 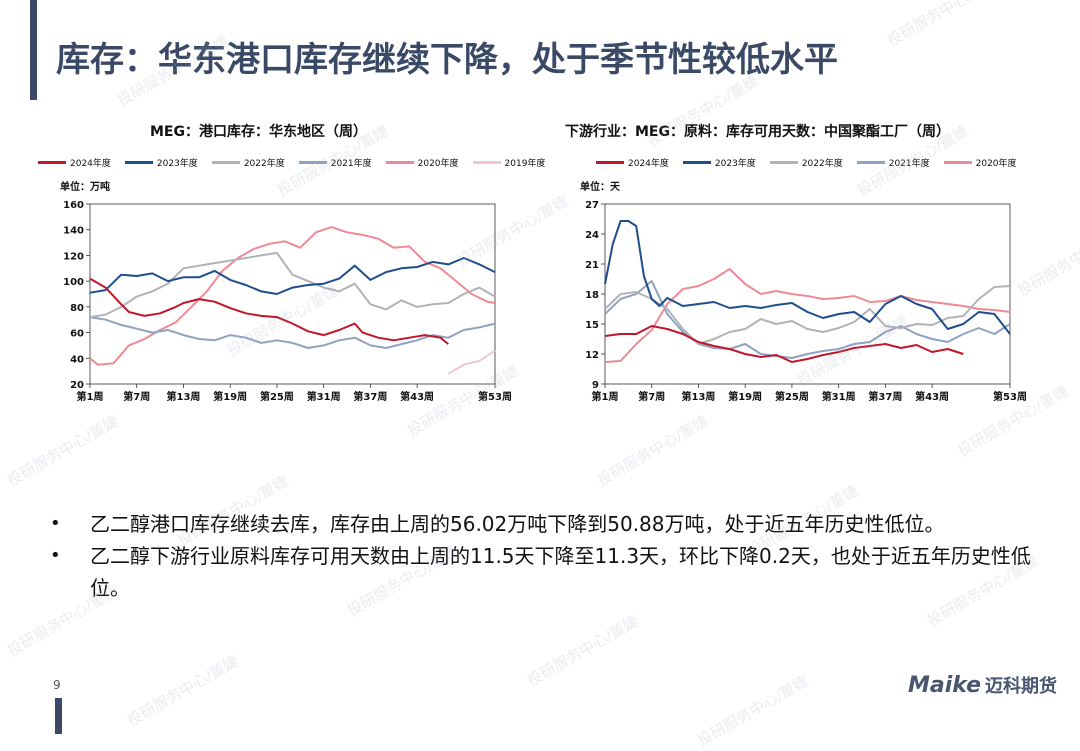 I want to click on plot-frame, so click(x=807, y=294).